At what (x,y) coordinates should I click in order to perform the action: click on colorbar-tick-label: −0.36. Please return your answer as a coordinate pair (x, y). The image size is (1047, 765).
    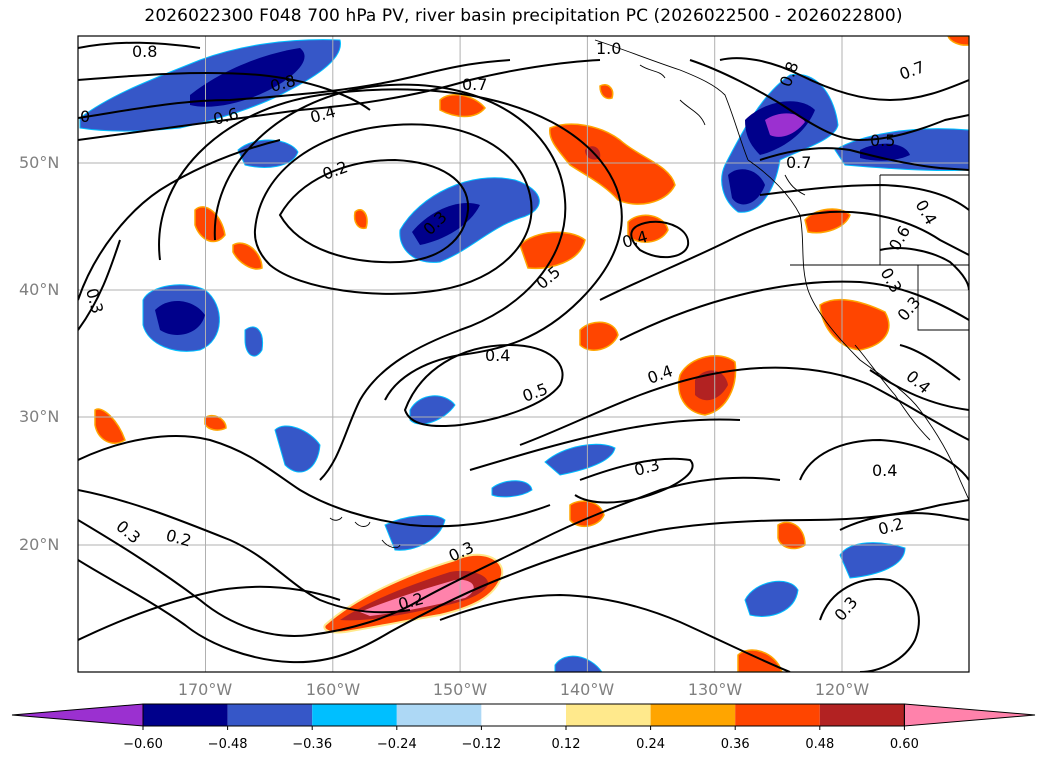
    Looking at the image, I should click on (312, 744).